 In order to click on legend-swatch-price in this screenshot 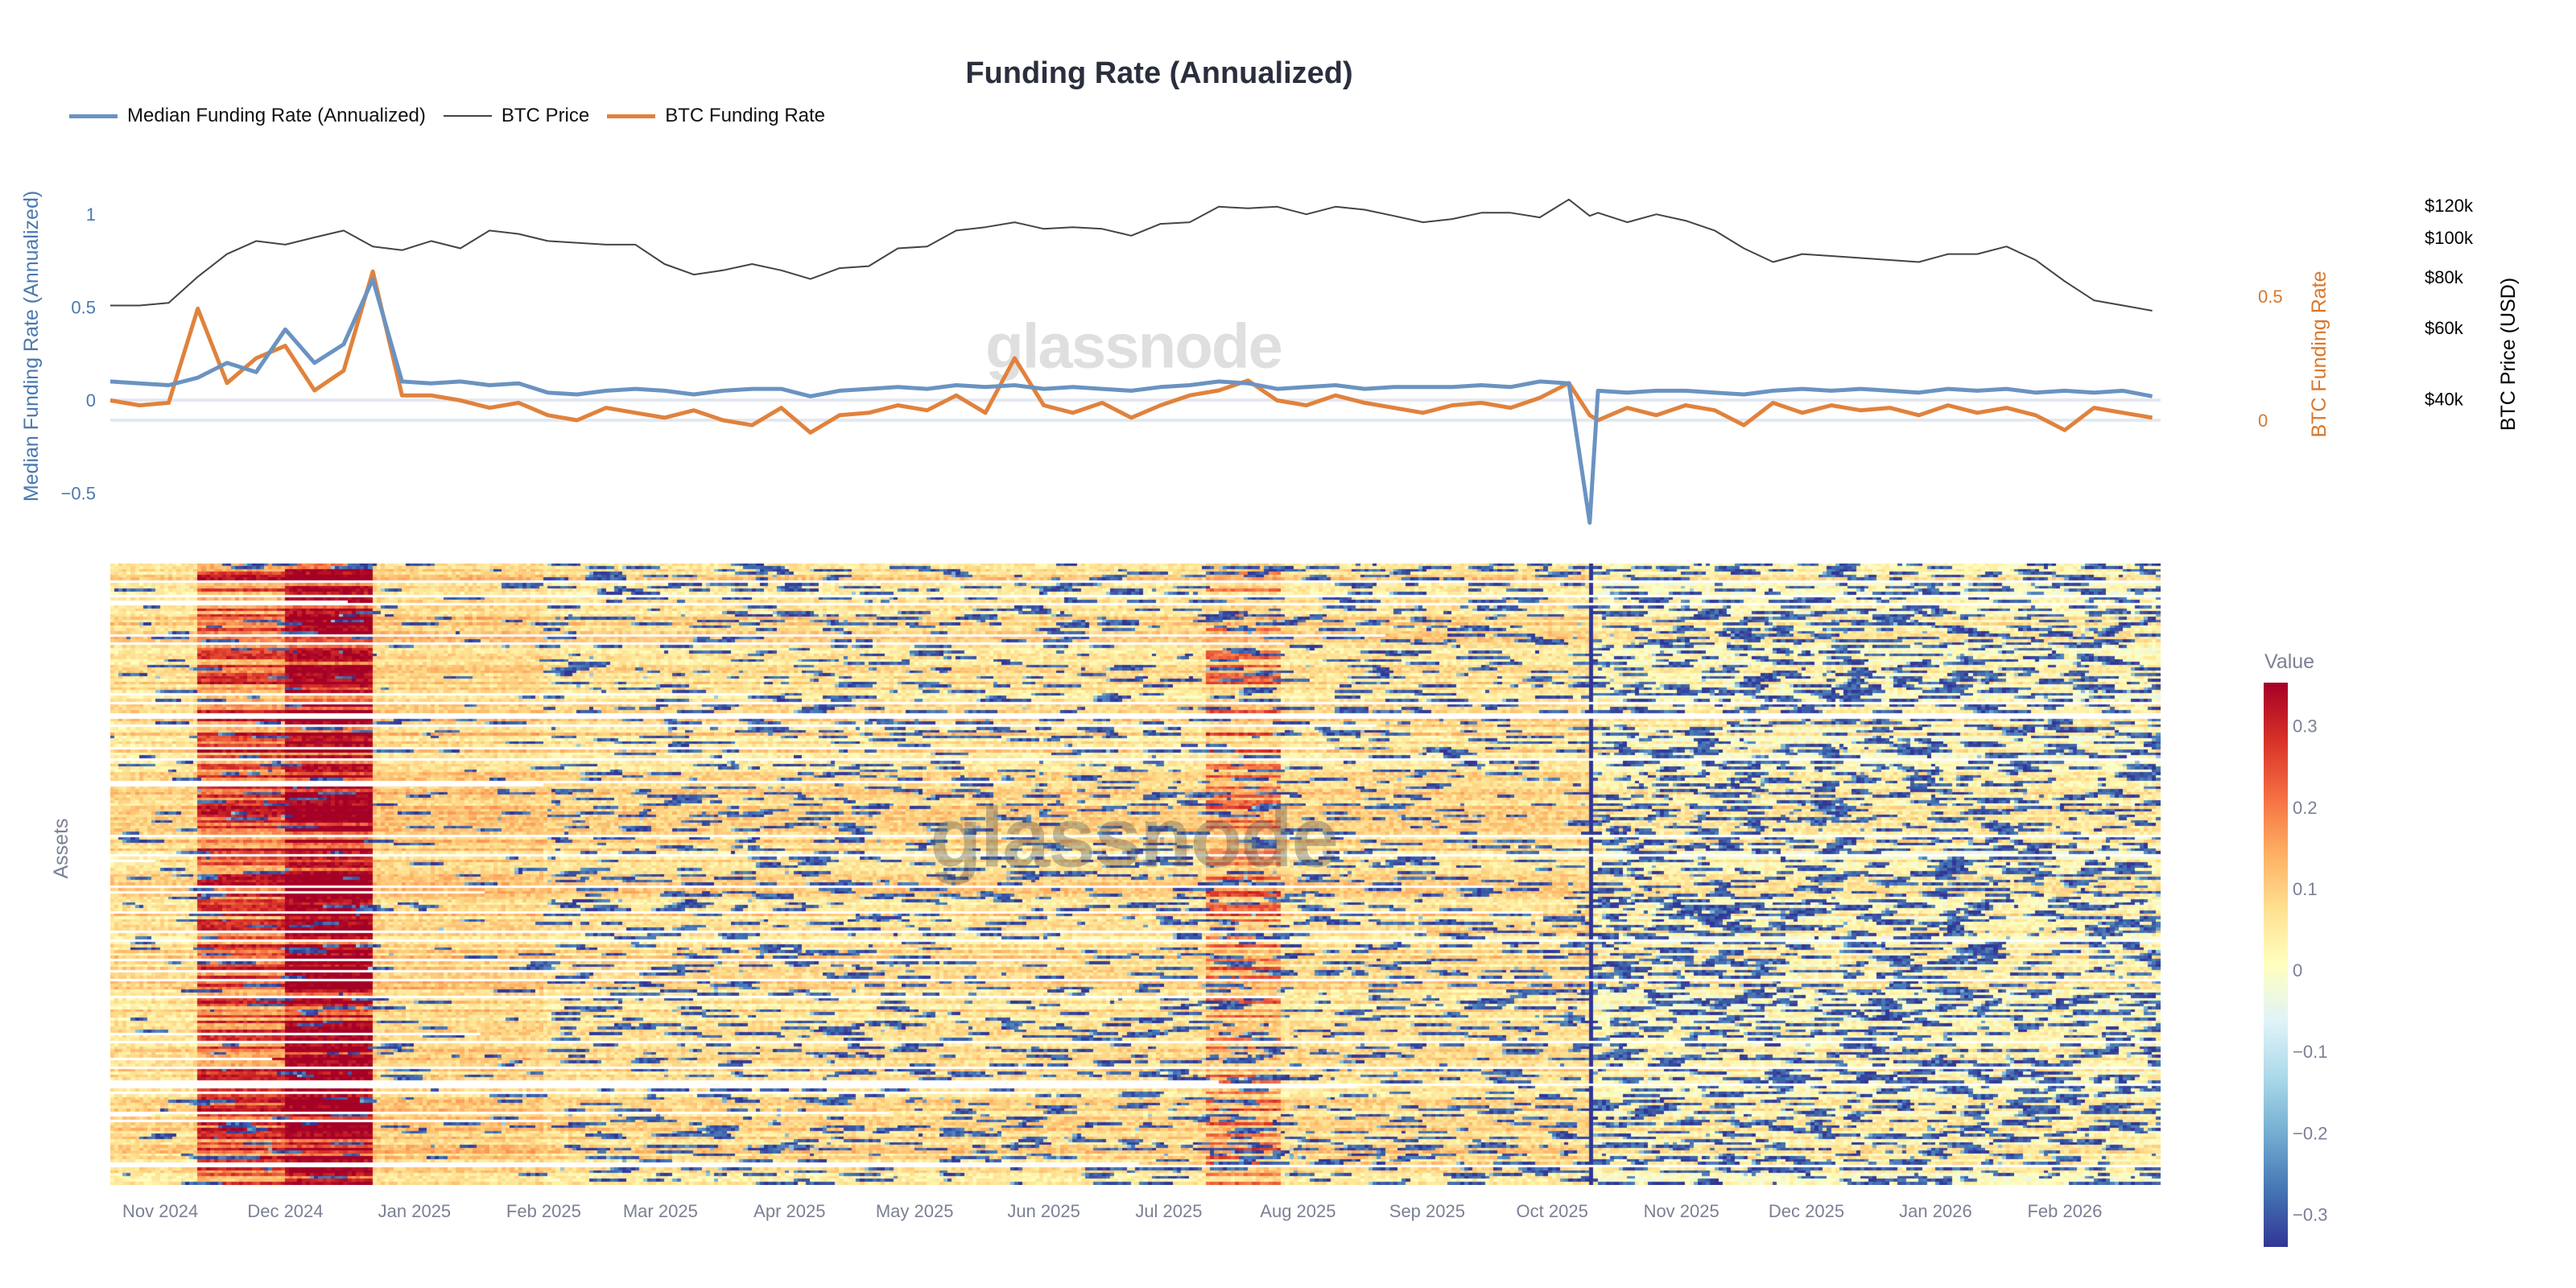, I will do `click(467, 116)`.